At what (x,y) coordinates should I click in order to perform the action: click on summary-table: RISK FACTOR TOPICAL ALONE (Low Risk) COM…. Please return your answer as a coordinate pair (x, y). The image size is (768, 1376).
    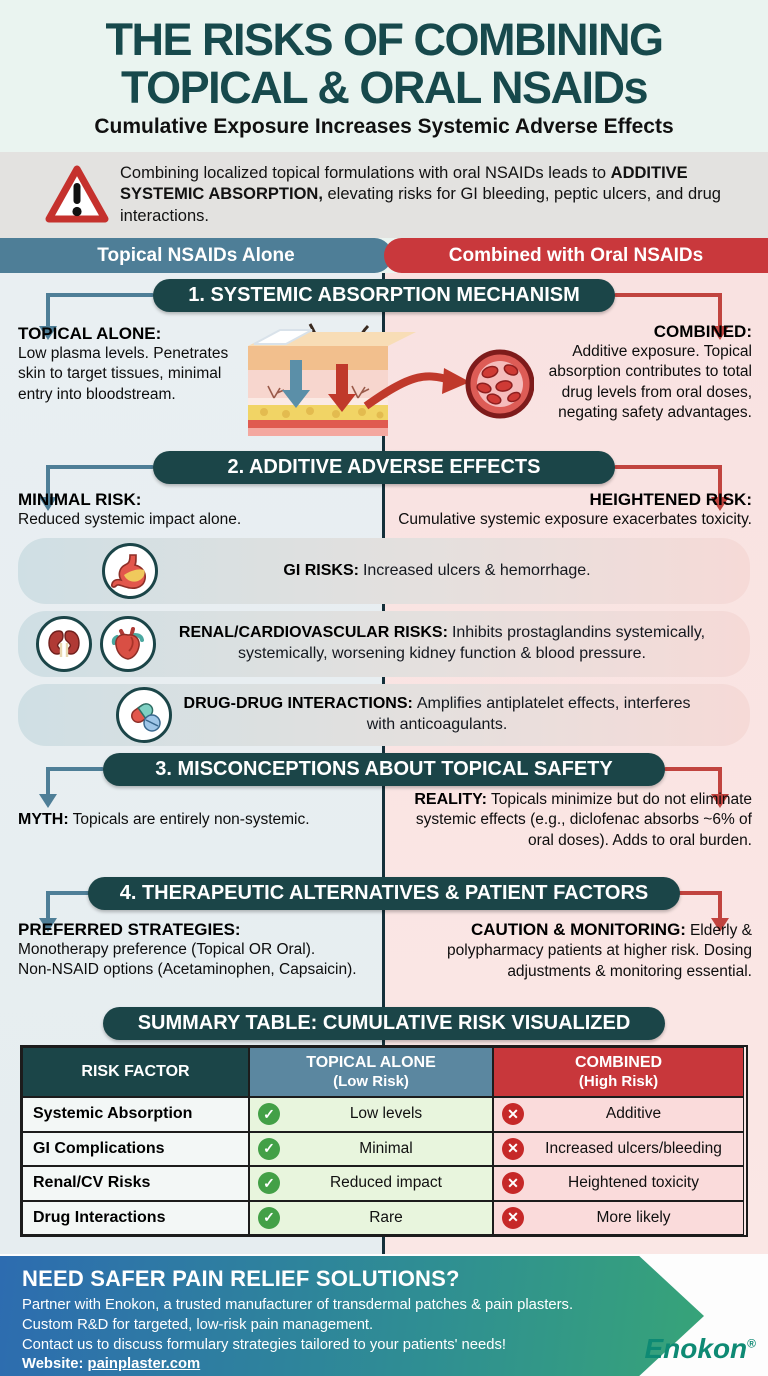
    Looking at the image, I should click on (384, 1141).